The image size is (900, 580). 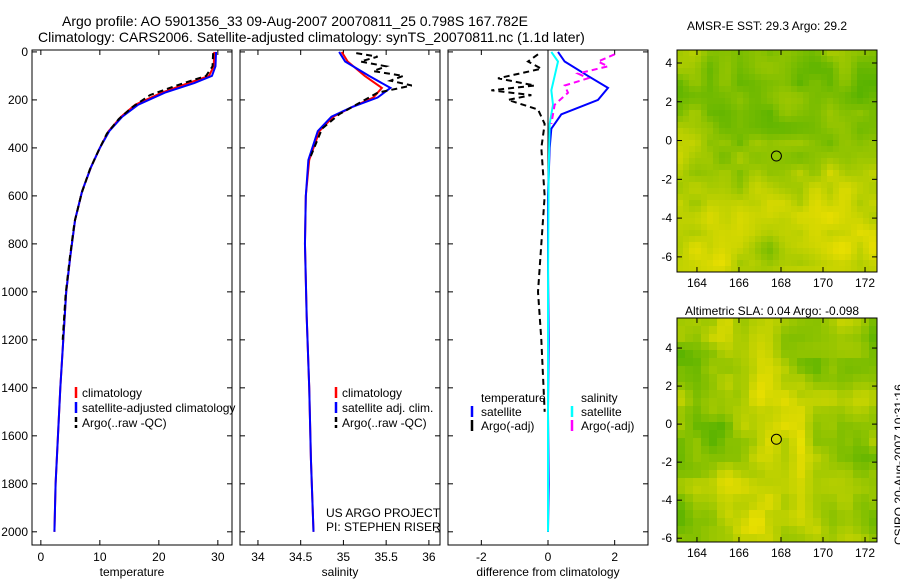 What do you see at coordinates (553, 291) in the screenshot?
I see `series-line-salinity-satellite` at bounding box center [553, 291].